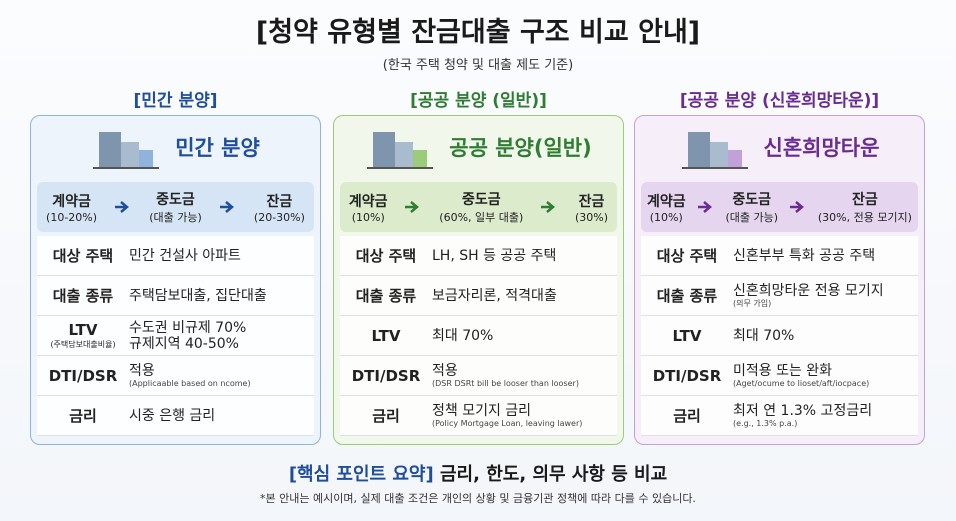 Image resolution: width=956 pixels, height=521 pixels. What do you see at coordinates (83, 344) in the screenshot?
I see `label-sub: (주택담보대출비율)` at bounding box center [83, 344].